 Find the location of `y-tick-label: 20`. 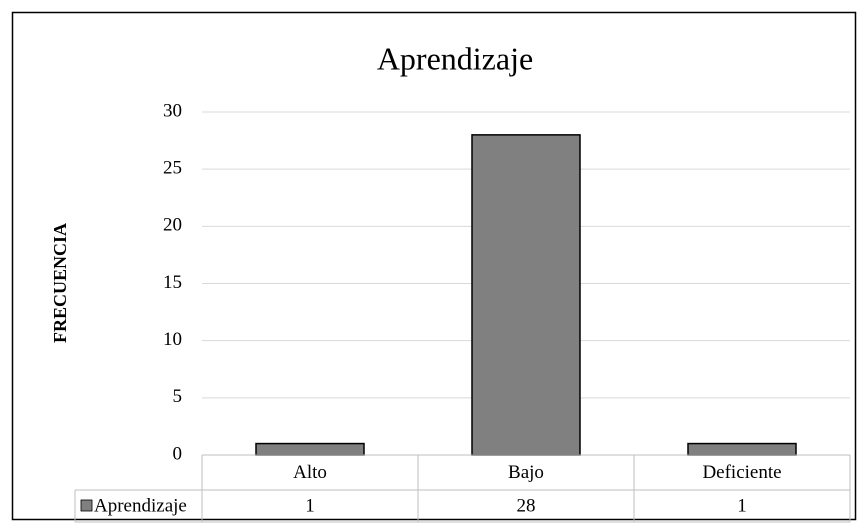

y-tick-label: 20 is located at coordinates (172, 225).